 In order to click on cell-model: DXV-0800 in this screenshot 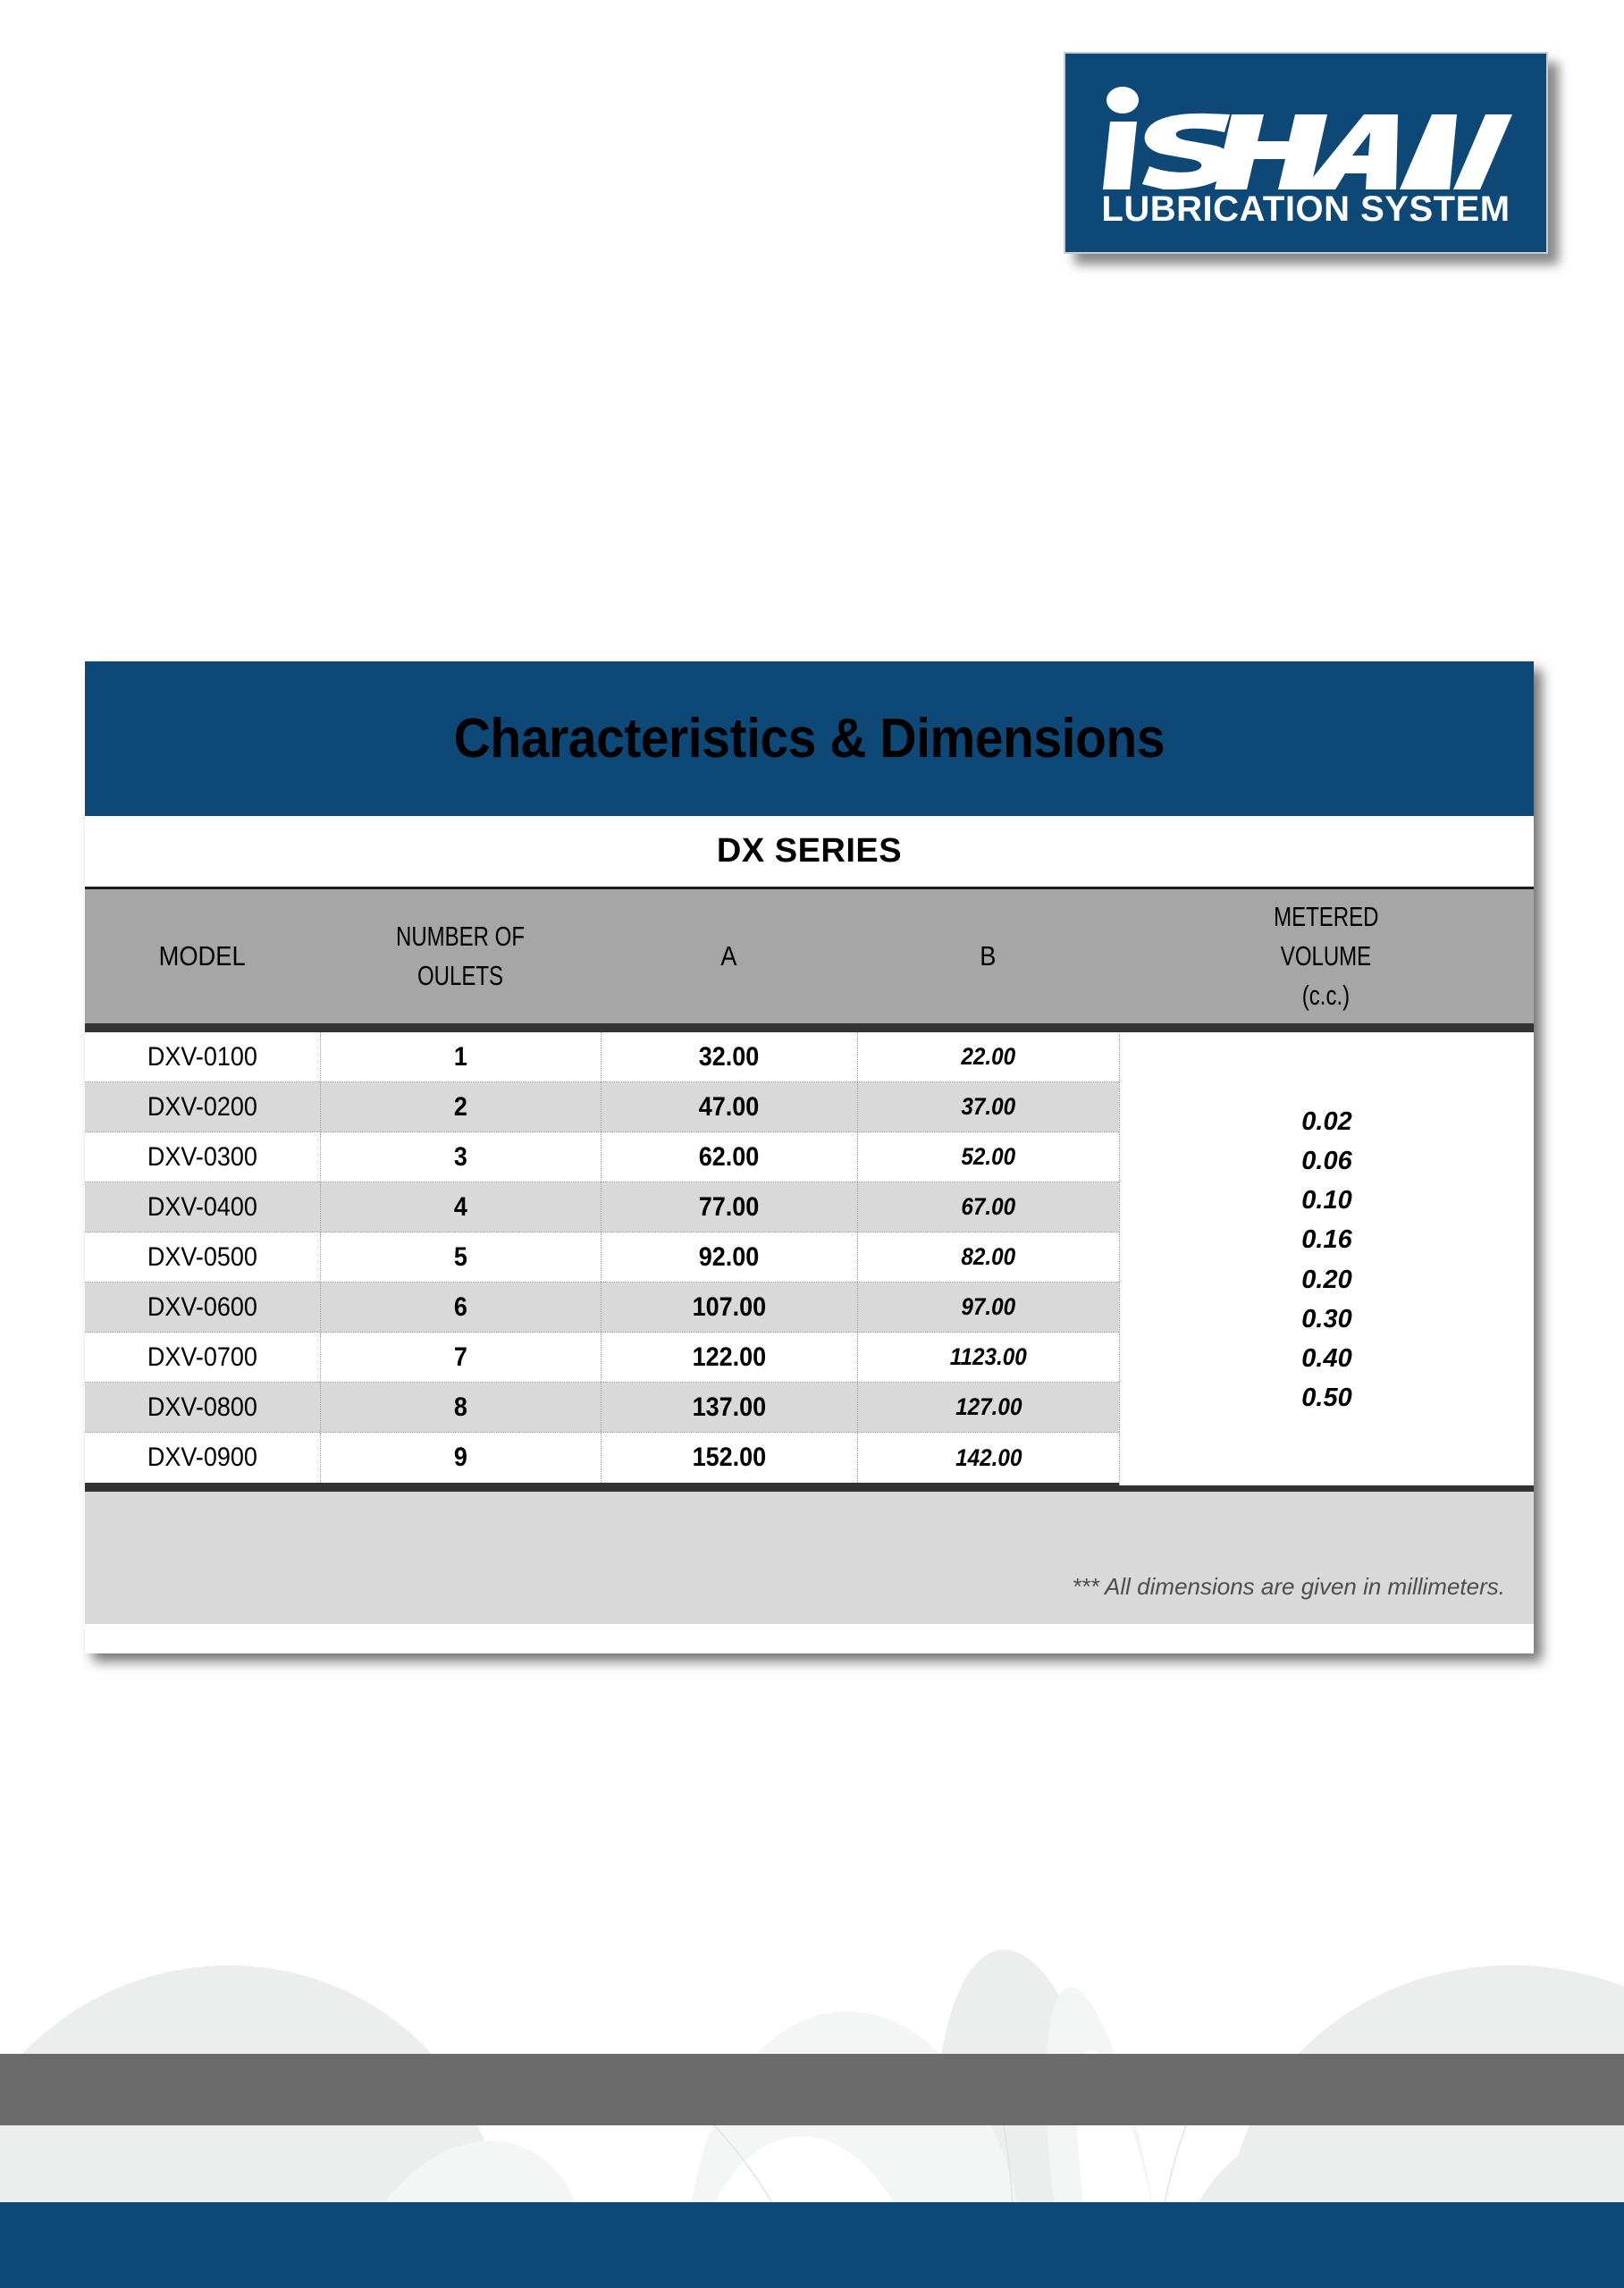, I will do `click(202, 1408)`.